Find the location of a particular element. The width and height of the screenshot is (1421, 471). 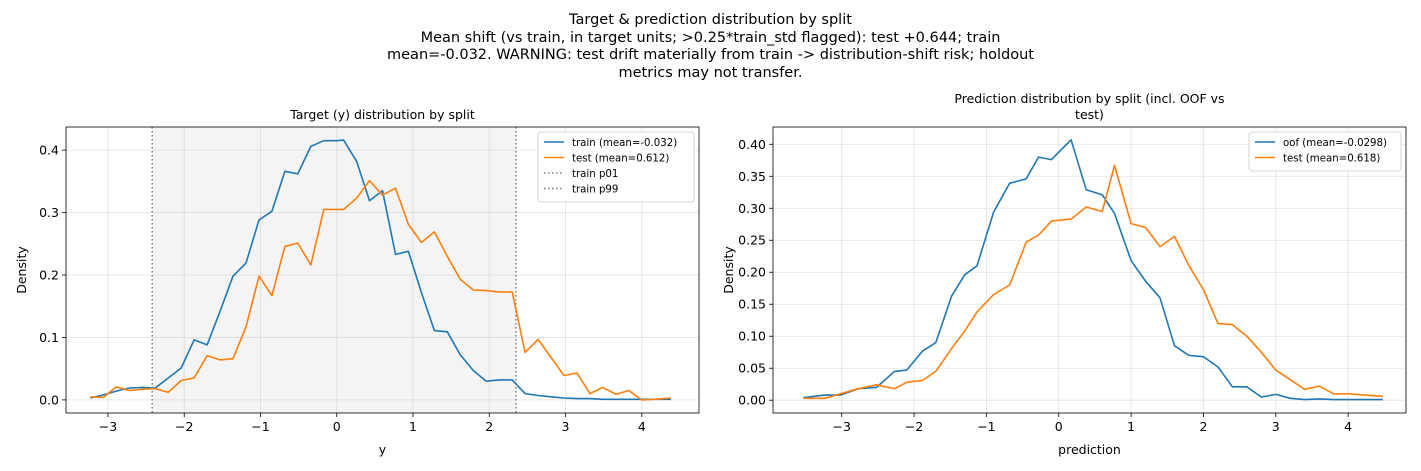

y-tick-label: 0.35 is located at coordinates (752, 176).